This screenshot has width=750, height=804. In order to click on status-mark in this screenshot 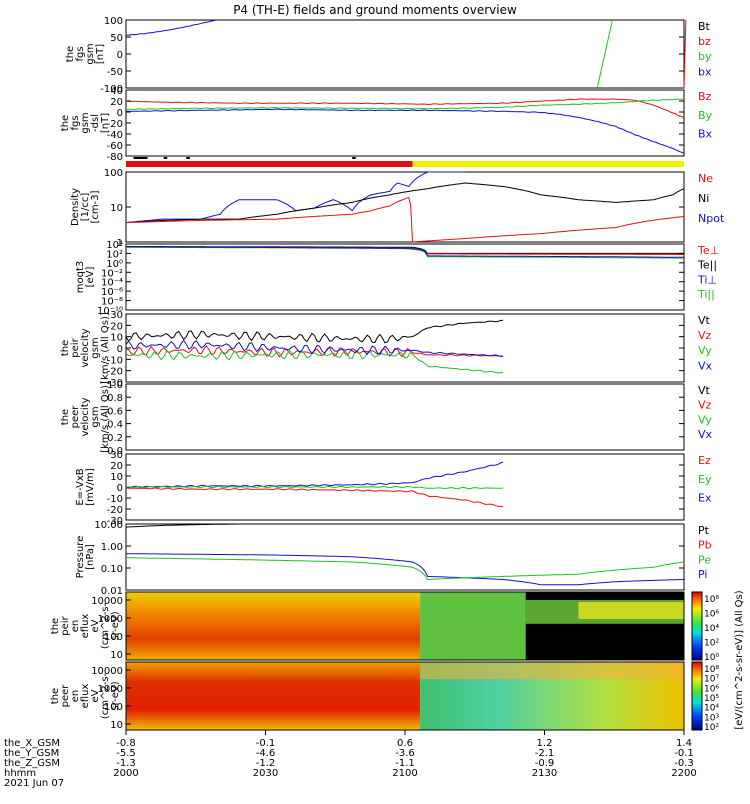, I will do `click(140, 158)`.